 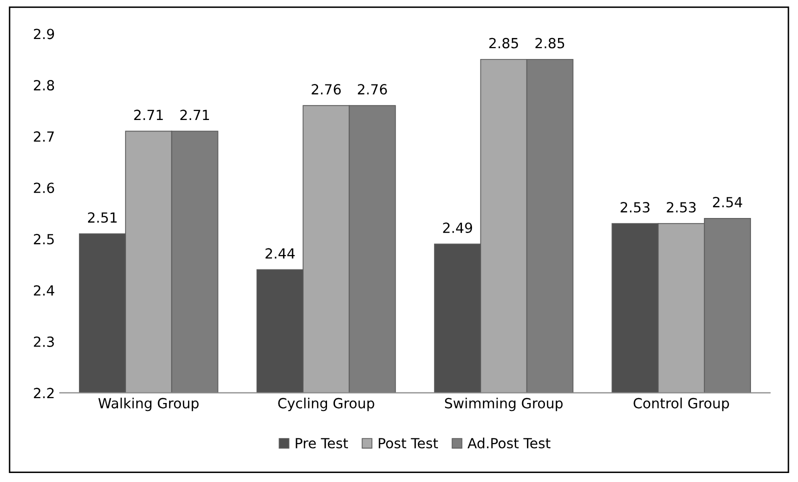 I want to click on x-tick-label: Swimming Group, so click(x=504, y=405).